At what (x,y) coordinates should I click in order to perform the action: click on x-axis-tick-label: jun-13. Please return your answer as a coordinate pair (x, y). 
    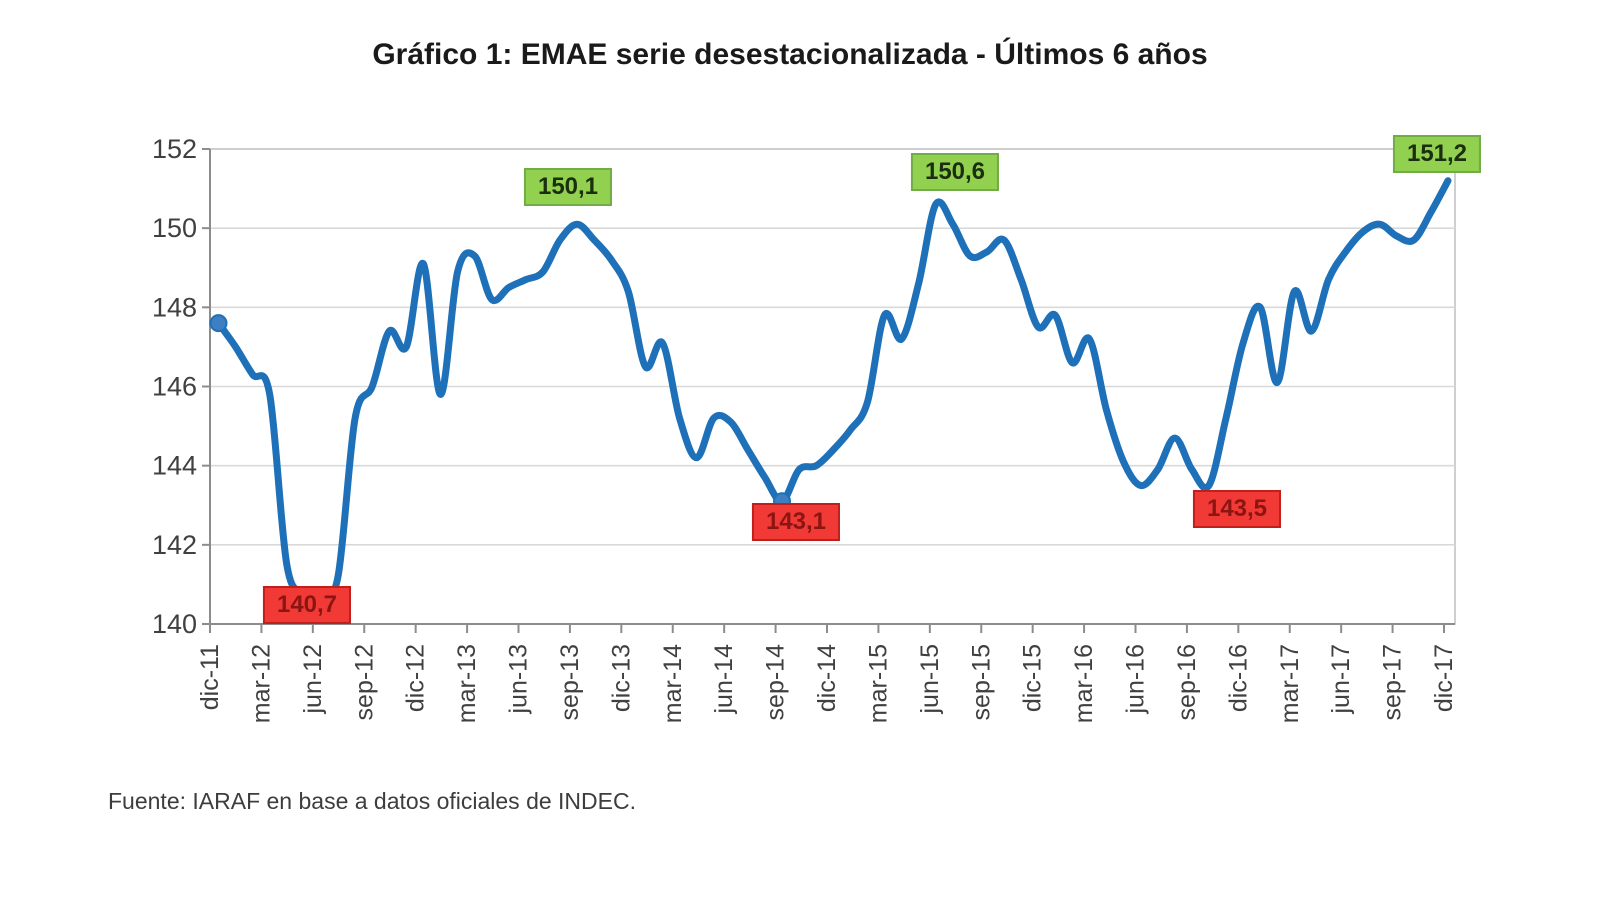
    Looking at the image, I should click on (519, 679).